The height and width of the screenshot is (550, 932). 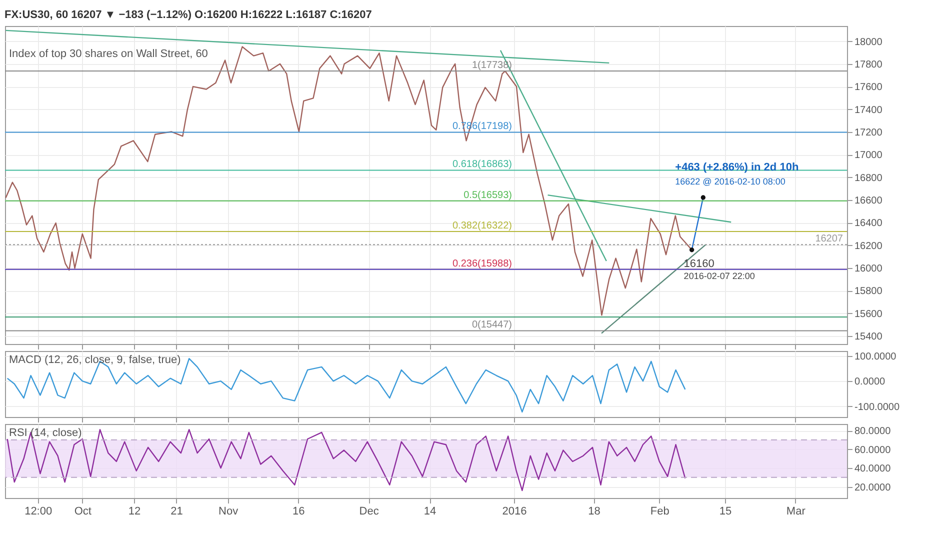 What do you see at coordinates (868, 133) in the screenshot?
I see `y-tick-label: 17200` at bounding box center [868, 133].